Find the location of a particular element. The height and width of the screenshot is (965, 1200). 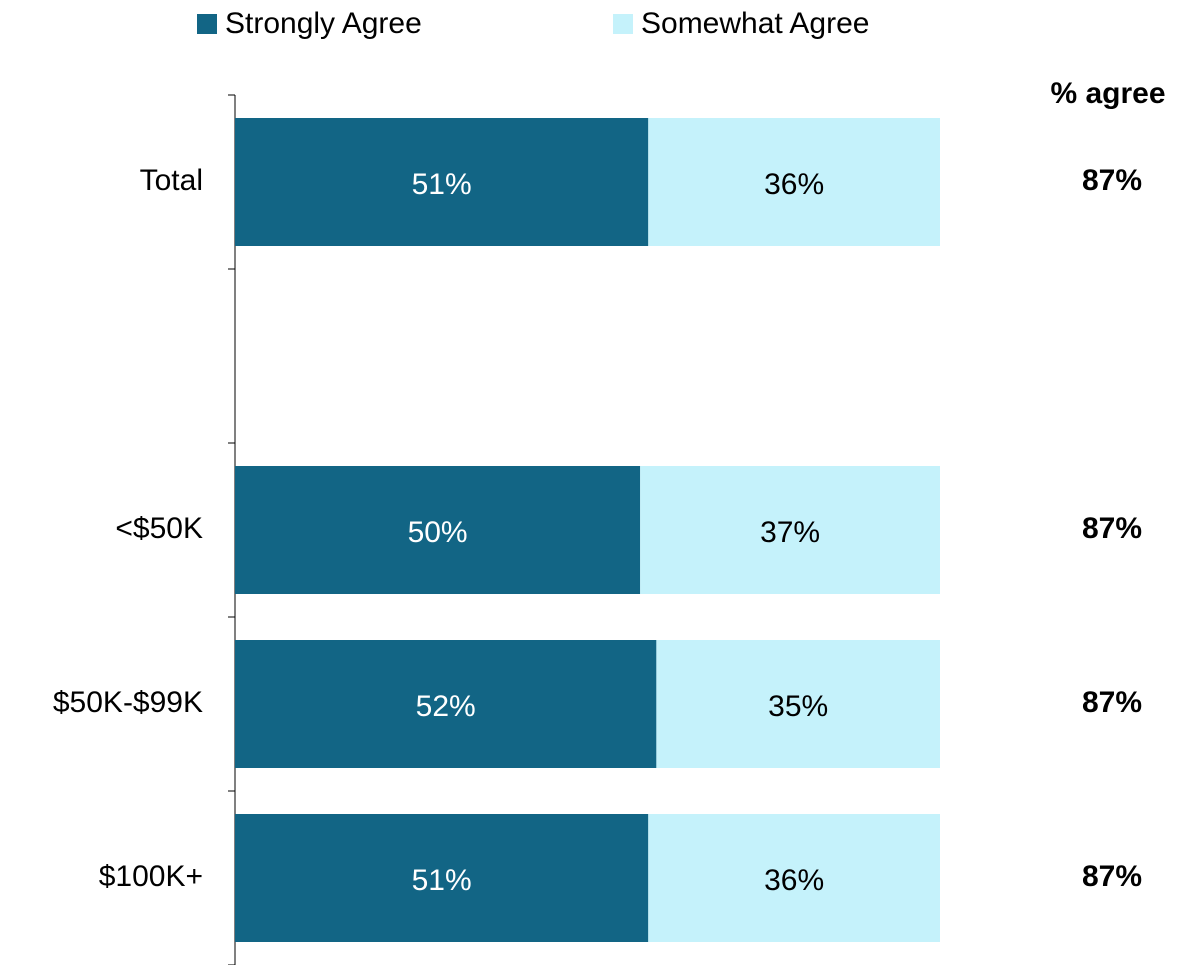

category-label: Total is located at coordinates (171, 180).